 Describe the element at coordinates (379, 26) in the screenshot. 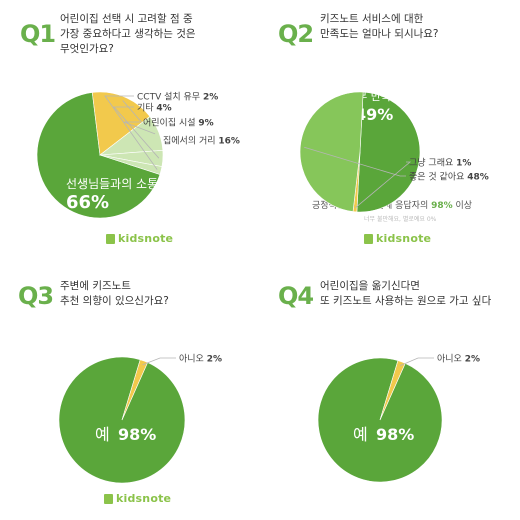

I see `question-title: 키즈노트 서비스에 대한 만족도는 얼마나 되시나요?` at that location.